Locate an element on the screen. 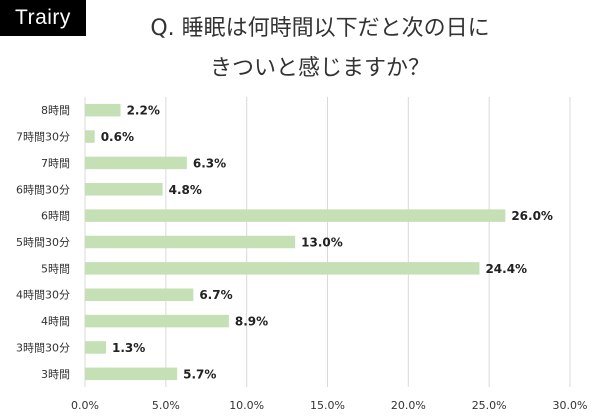 The height and width of the screenshot is (420, 600). data-label: 24.4% is located at coordinates (506, 269).